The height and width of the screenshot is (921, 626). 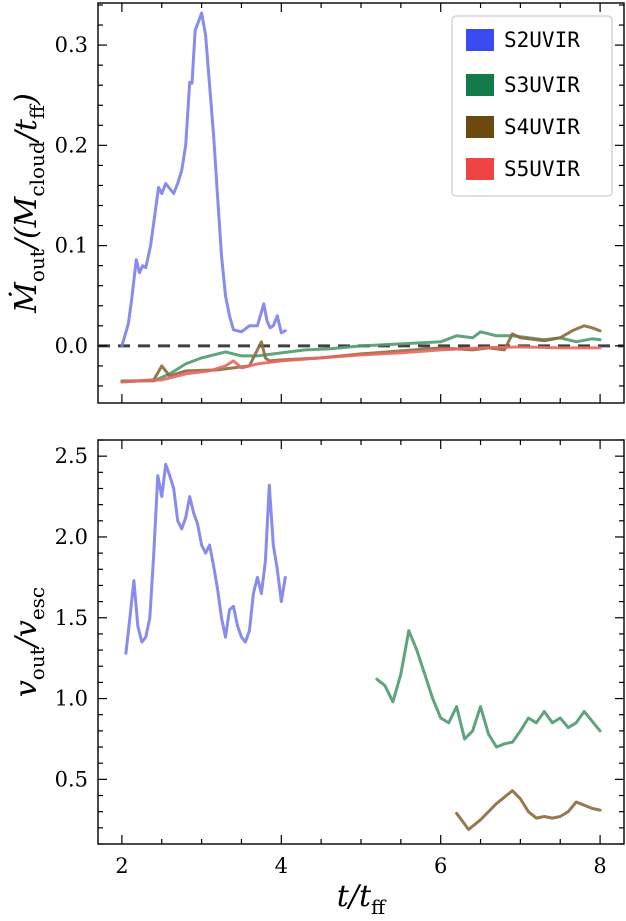 I want to click on bottom-y-axis-label: vout/vesc, so click(x=29, y=642).